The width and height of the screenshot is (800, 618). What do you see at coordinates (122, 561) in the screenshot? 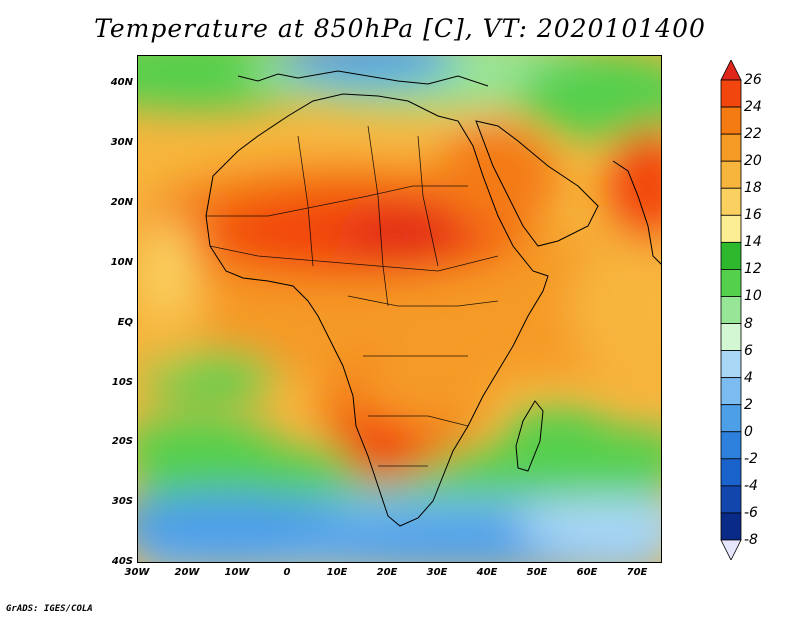
I see `lat-label-40s: 40S` at bounding box center [122, 561].